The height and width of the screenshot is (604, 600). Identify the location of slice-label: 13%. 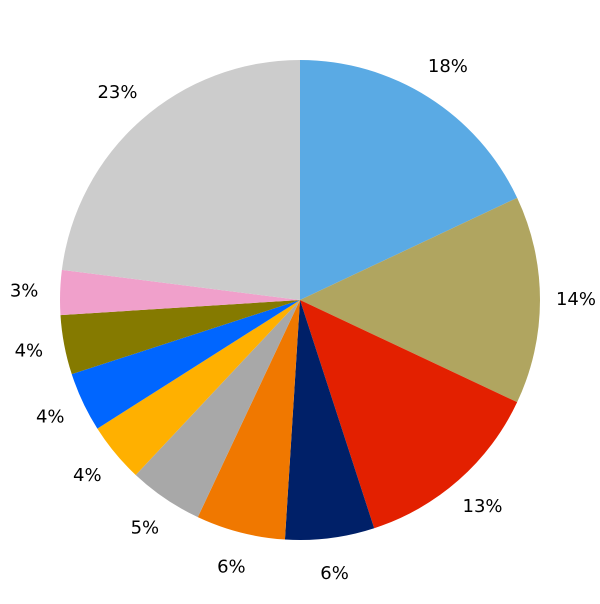
(483, 506).